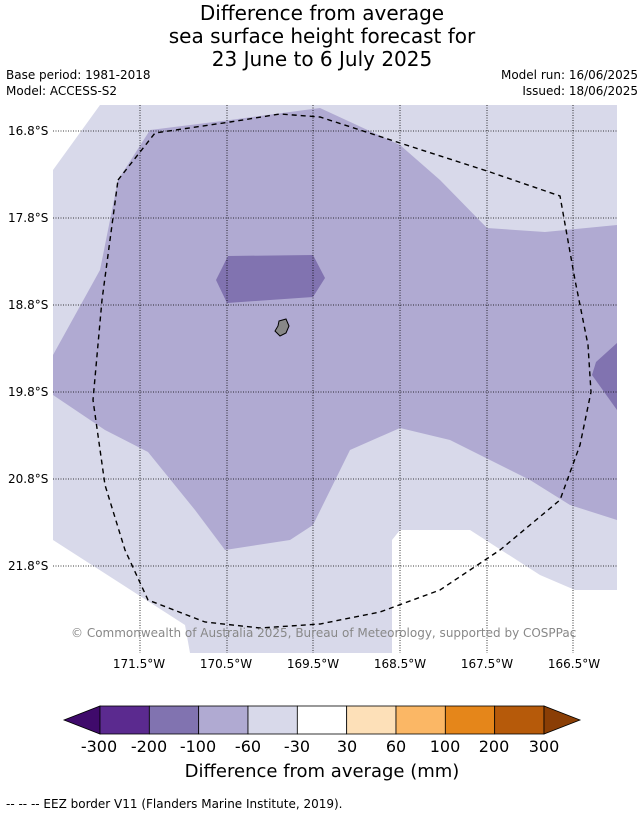 Image resolution: width=644 pixels, height=816 pixels. I want to click on contour-dark-center, so click(270, 279).